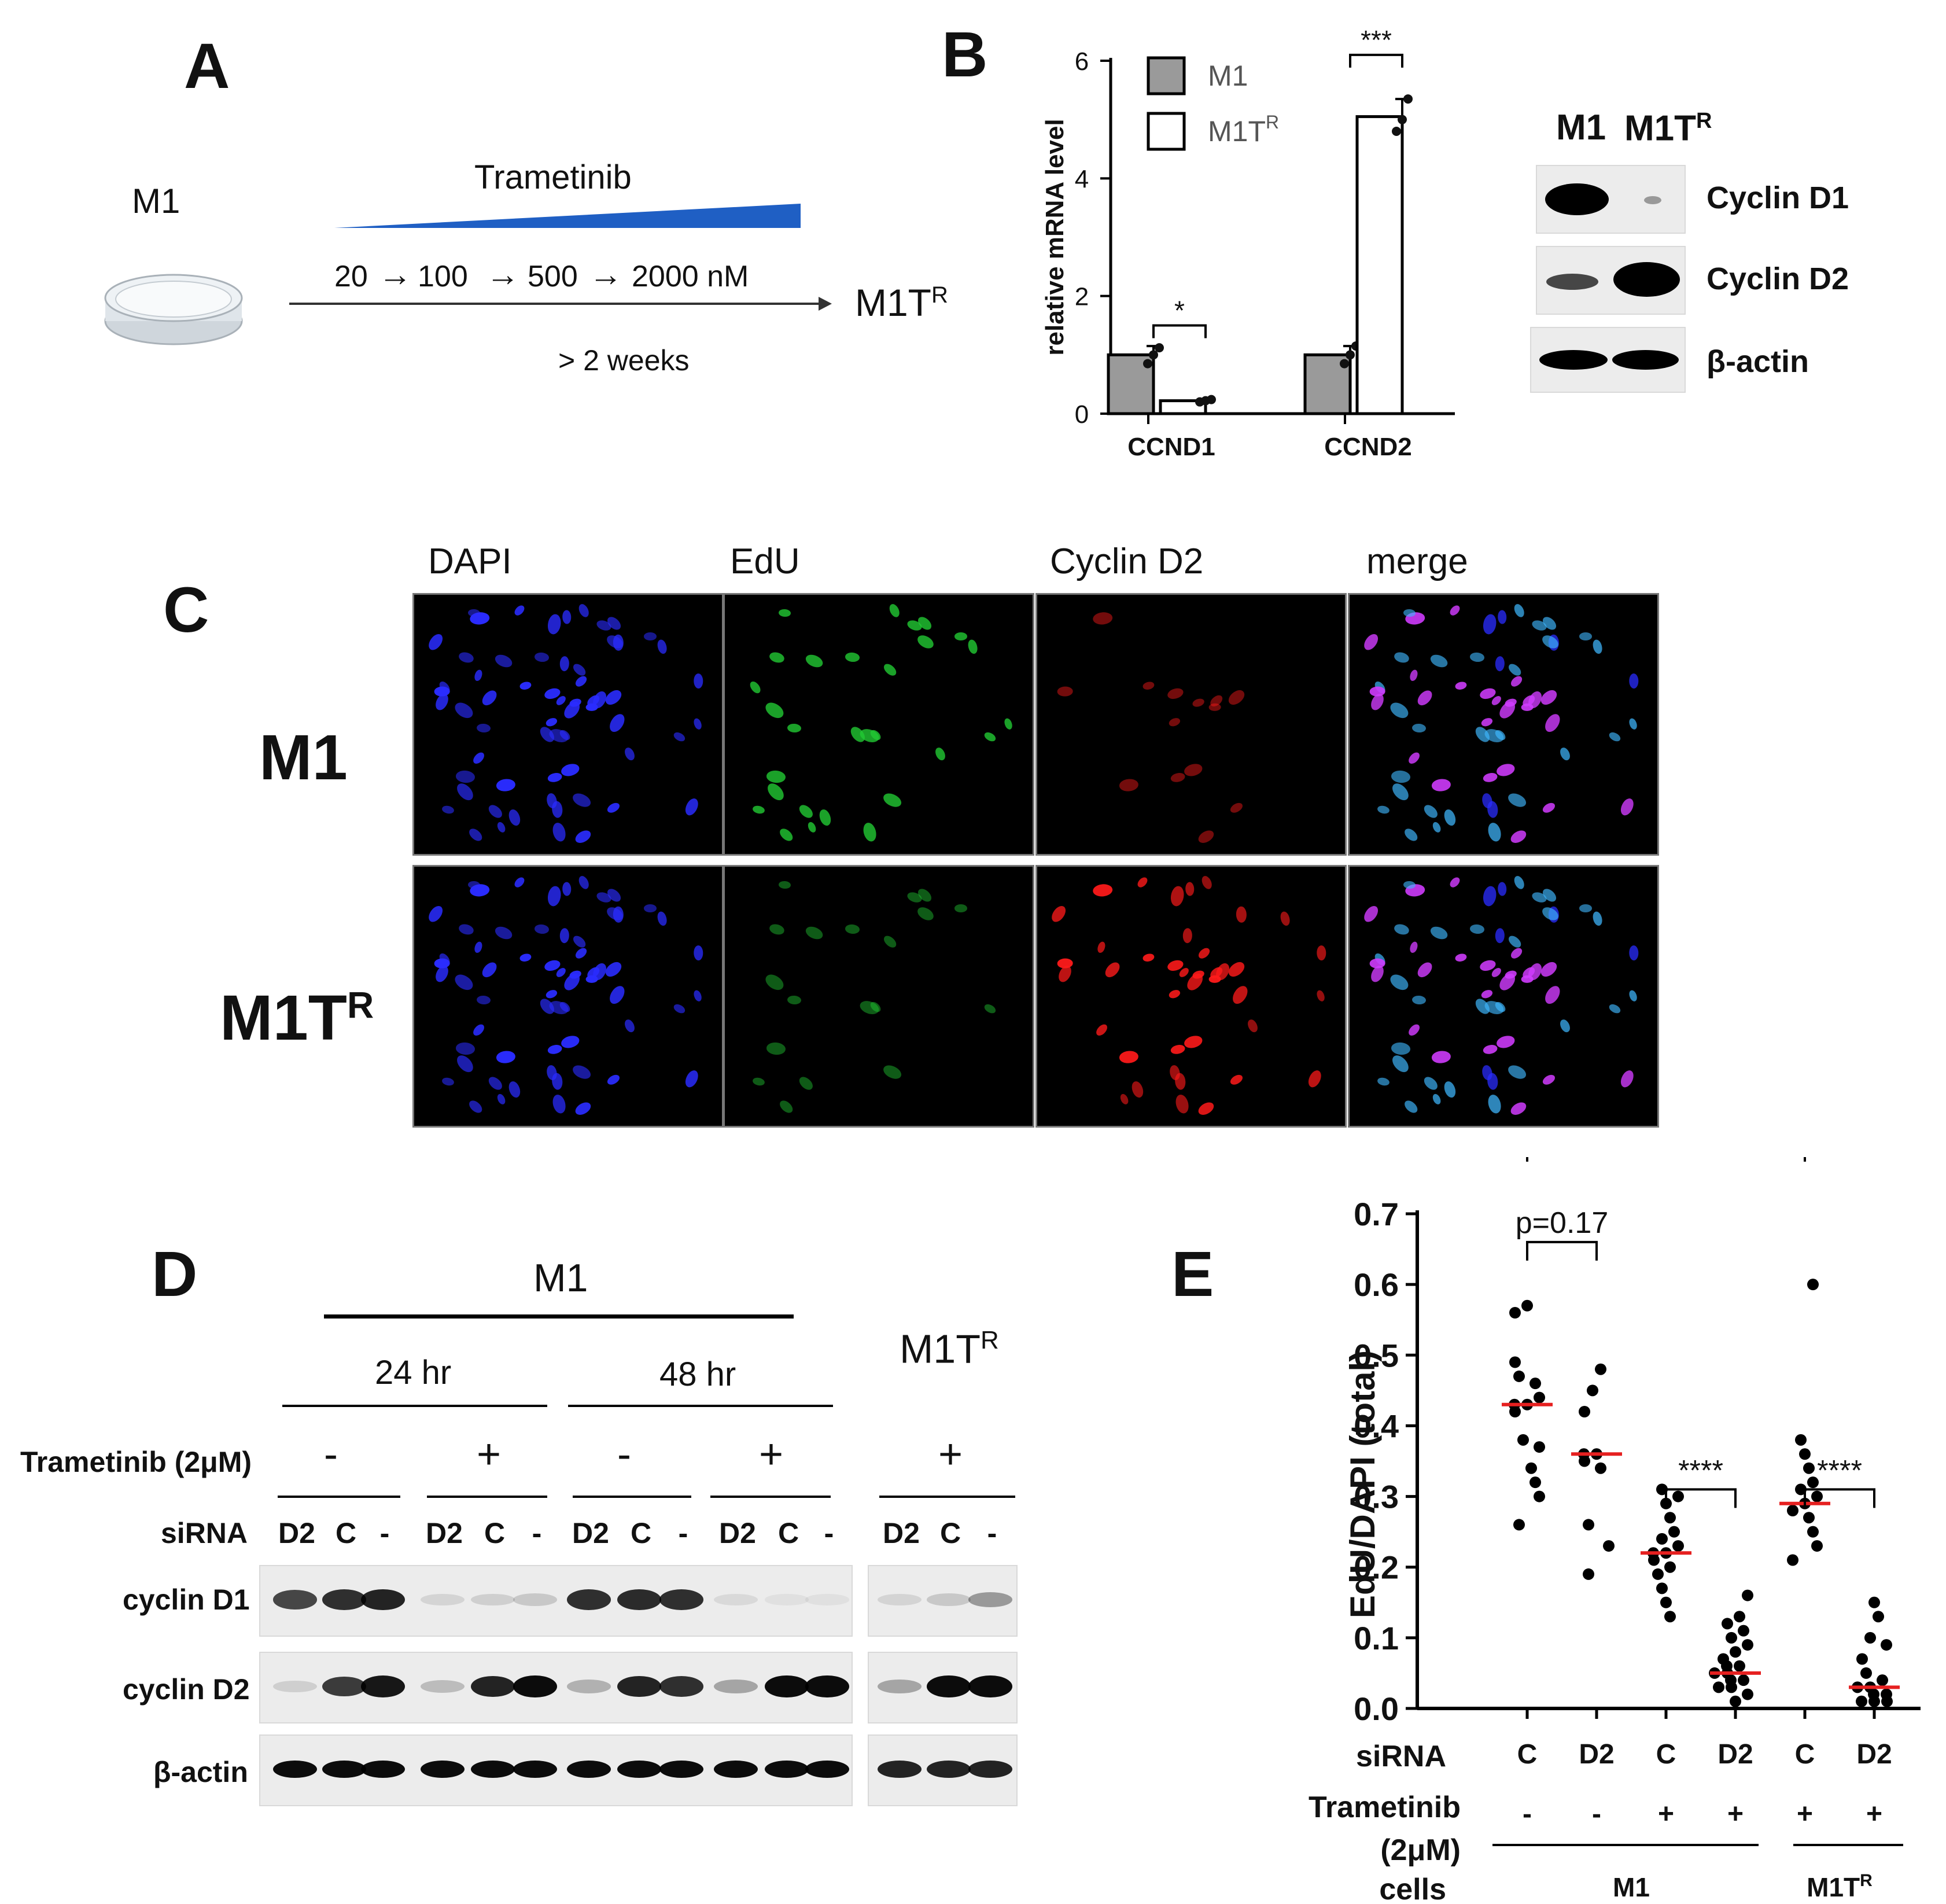 Image resolution: width=1946 pixels, height=1904 pixels. I want to click on panel-label-d: D, so click(175, 1274).